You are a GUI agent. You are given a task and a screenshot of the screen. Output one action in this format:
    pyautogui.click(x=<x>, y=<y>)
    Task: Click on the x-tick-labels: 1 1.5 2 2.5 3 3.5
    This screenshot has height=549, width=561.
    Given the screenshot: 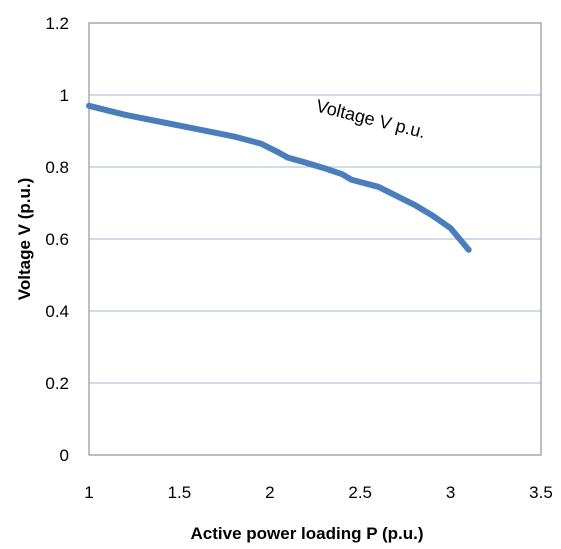 What is the action you would take?
    pyautogui.click(x=318, y=492)
    